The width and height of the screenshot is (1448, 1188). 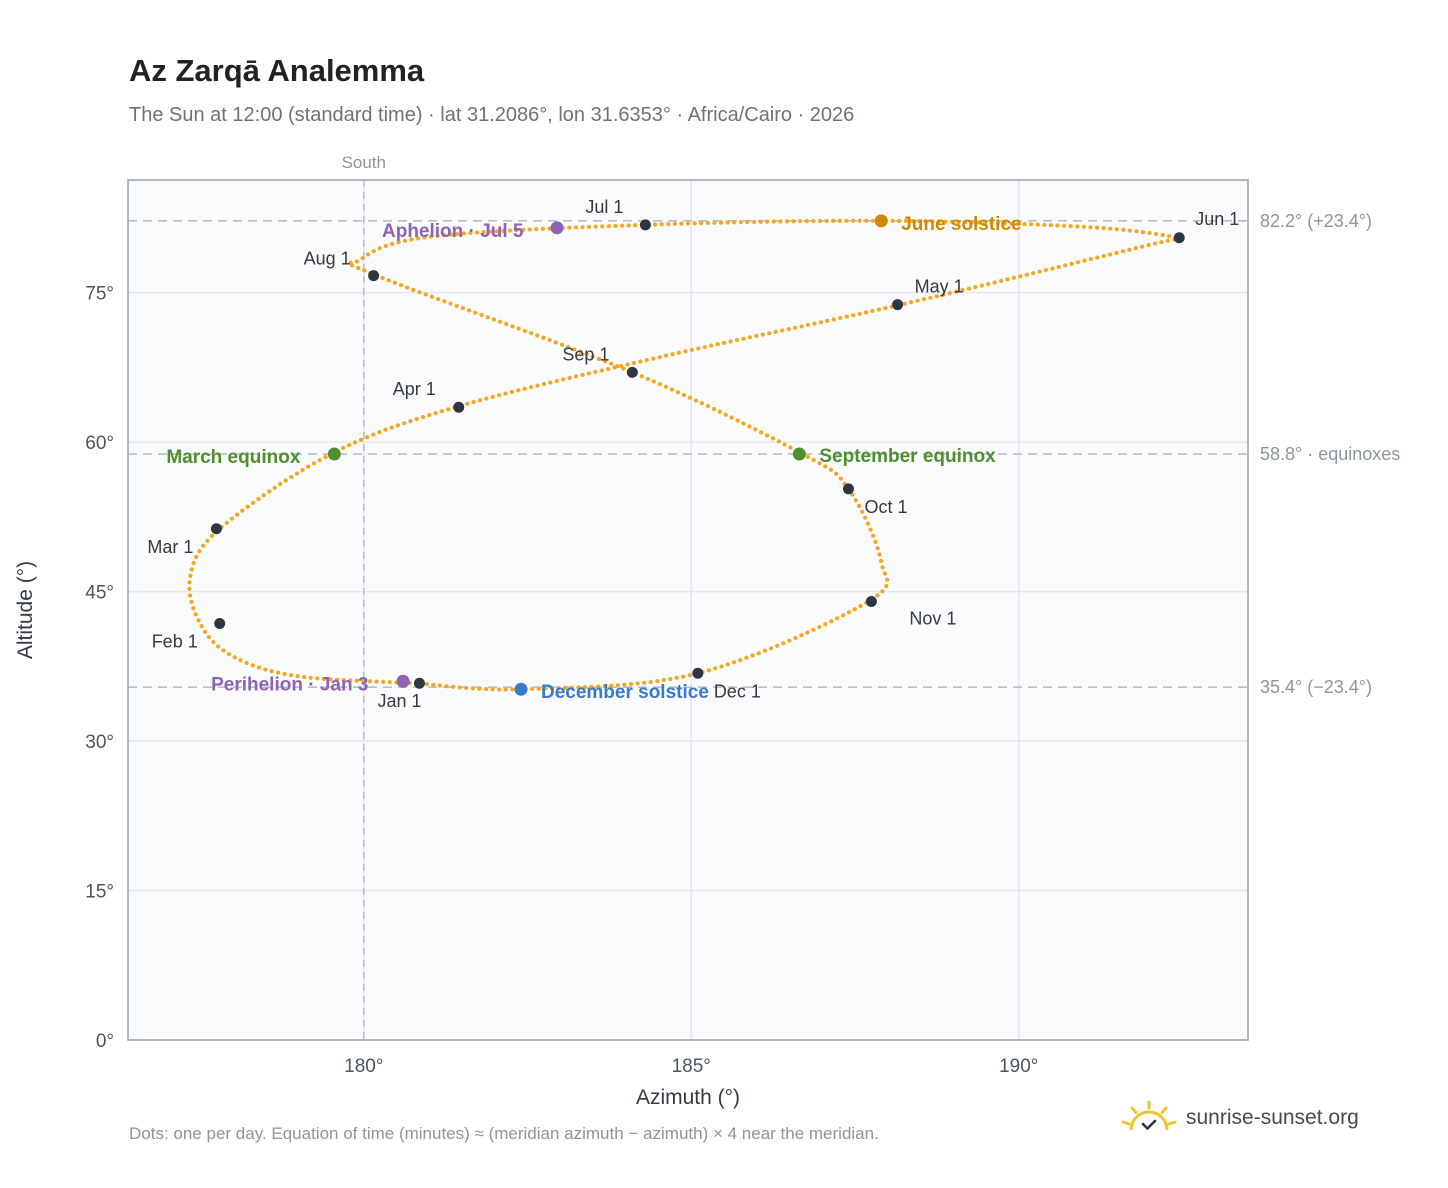 I want to click on y-tick-label: 15°, so click(x=99, y=892).